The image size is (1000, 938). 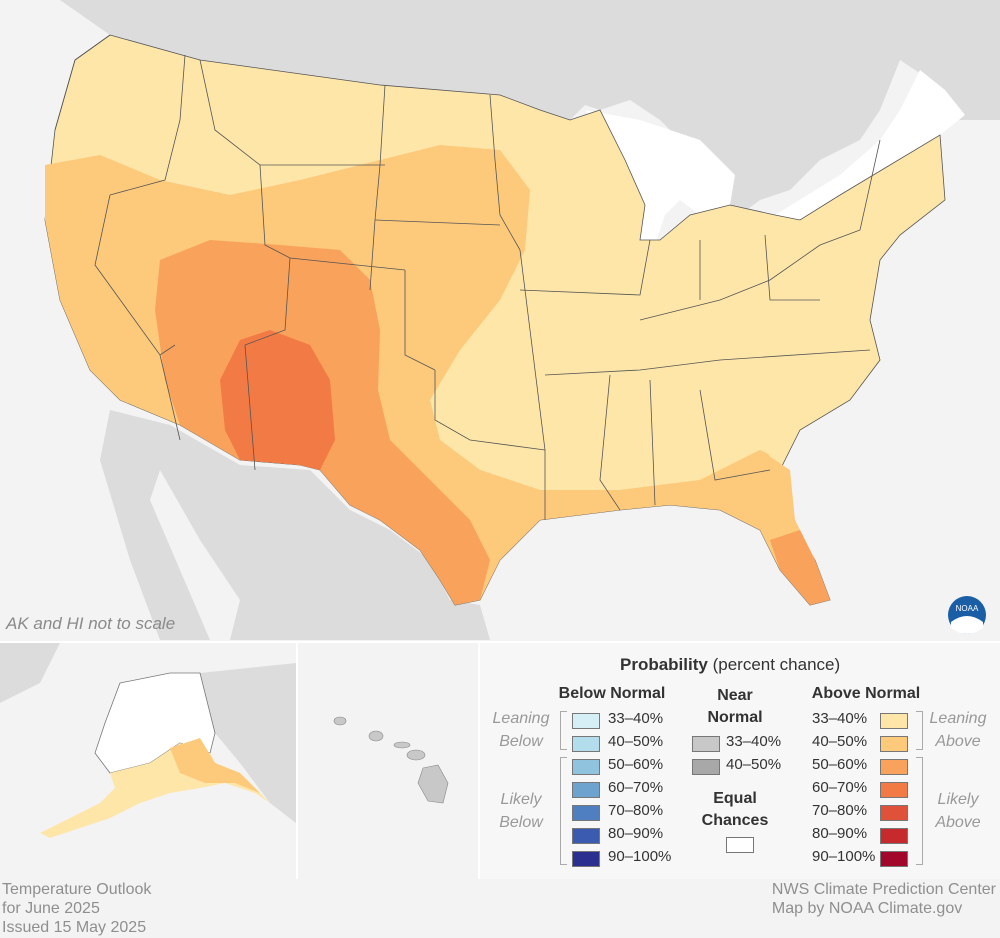 What do you see at coordinates (636, 833) in the screenshot?
I see `below-label: 80–90%` at bounding box center [636, 833].